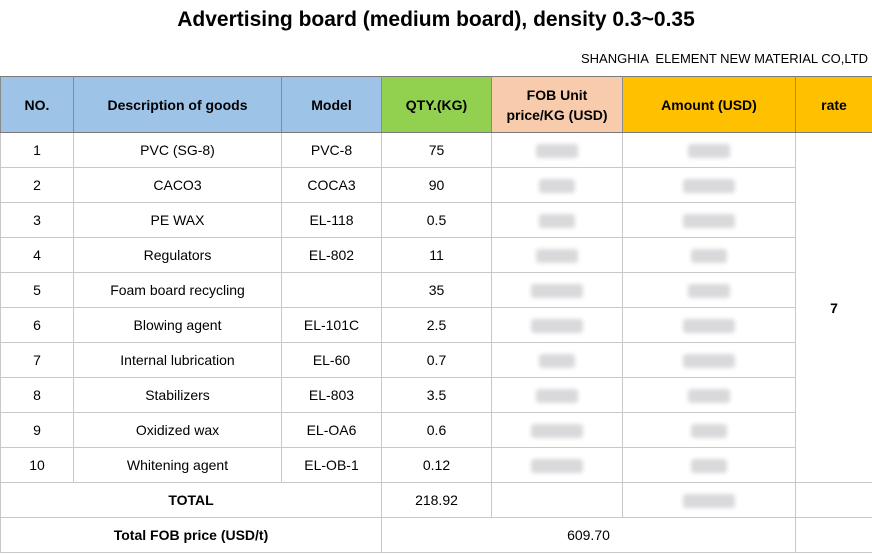  I want to click on row-model: EL-118, so click(331, 220).